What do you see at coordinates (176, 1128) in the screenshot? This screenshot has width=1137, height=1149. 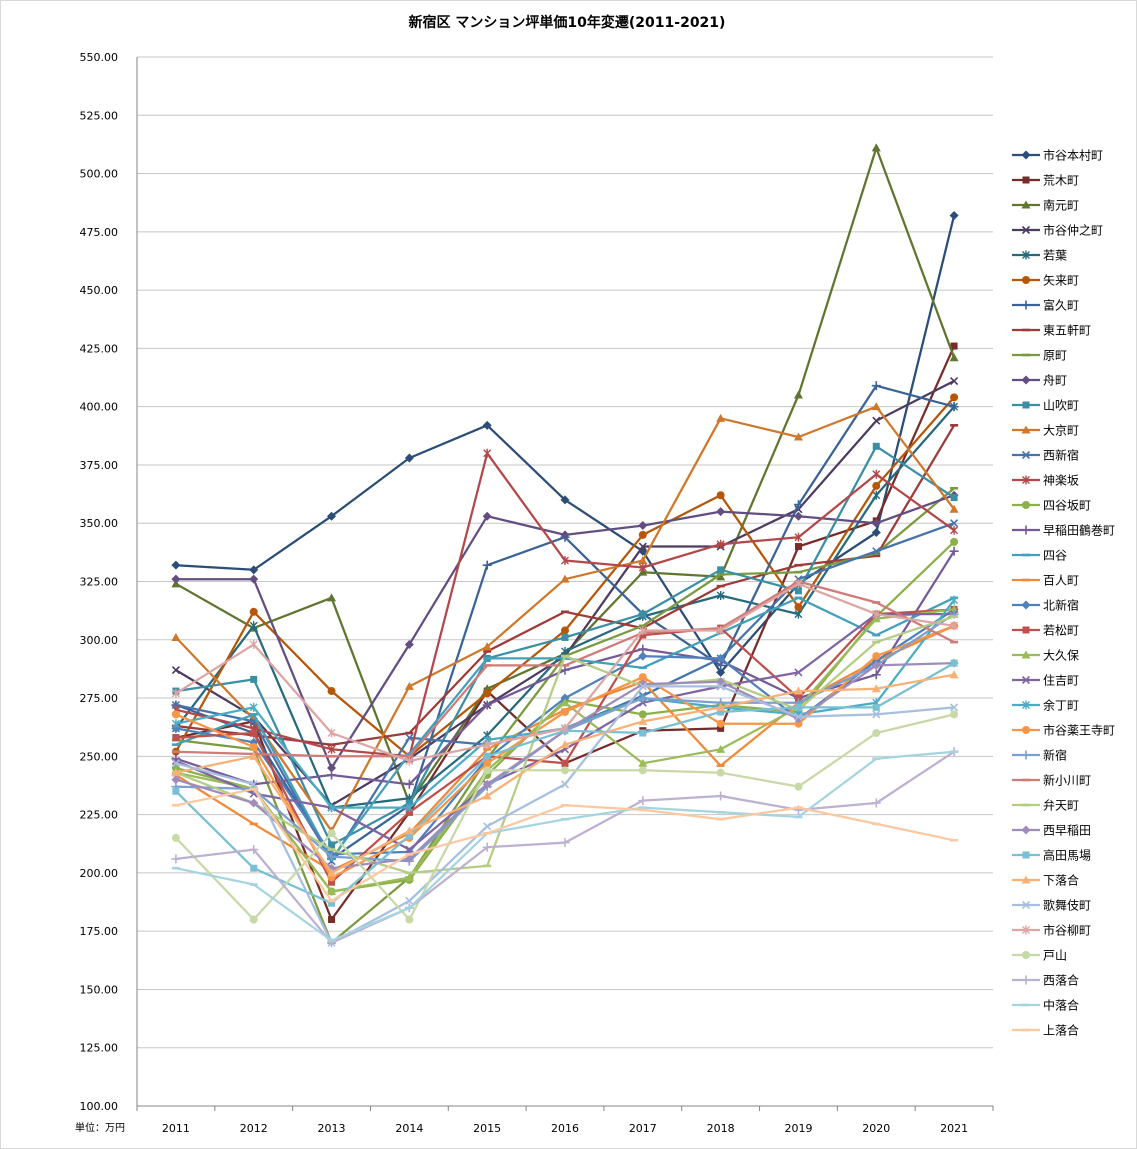 I see `x-tick-label: 2011` at bounding box center [176, 1128].